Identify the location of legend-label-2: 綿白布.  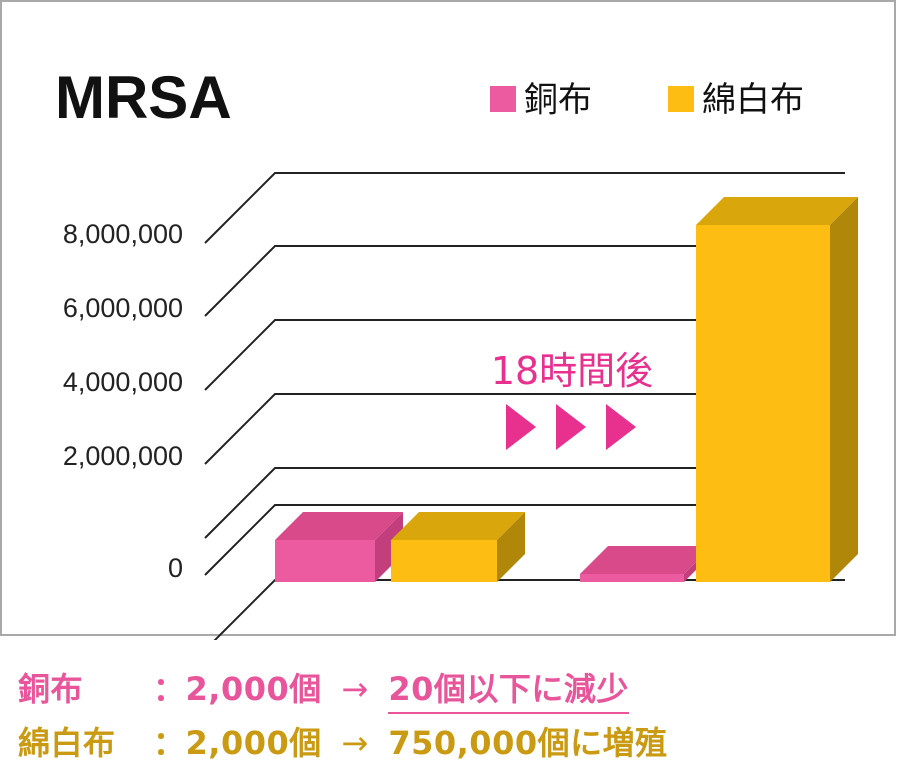
(753, 100).